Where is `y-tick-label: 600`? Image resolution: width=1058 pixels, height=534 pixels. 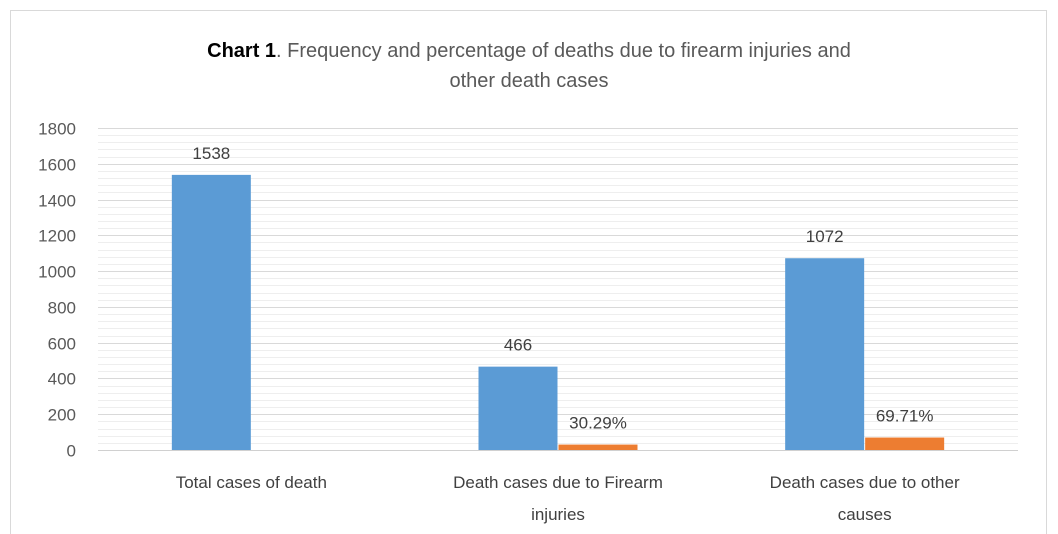 y-tick-label: 600 is located at coordinates (62, 344).